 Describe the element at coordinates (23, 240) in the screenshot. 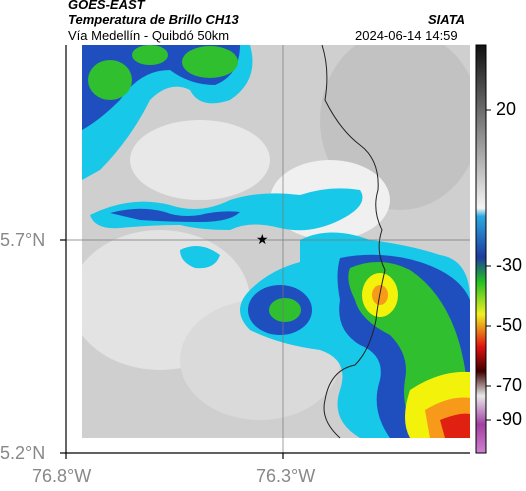

I see `y-tick-label: 5.7°N` at that location.